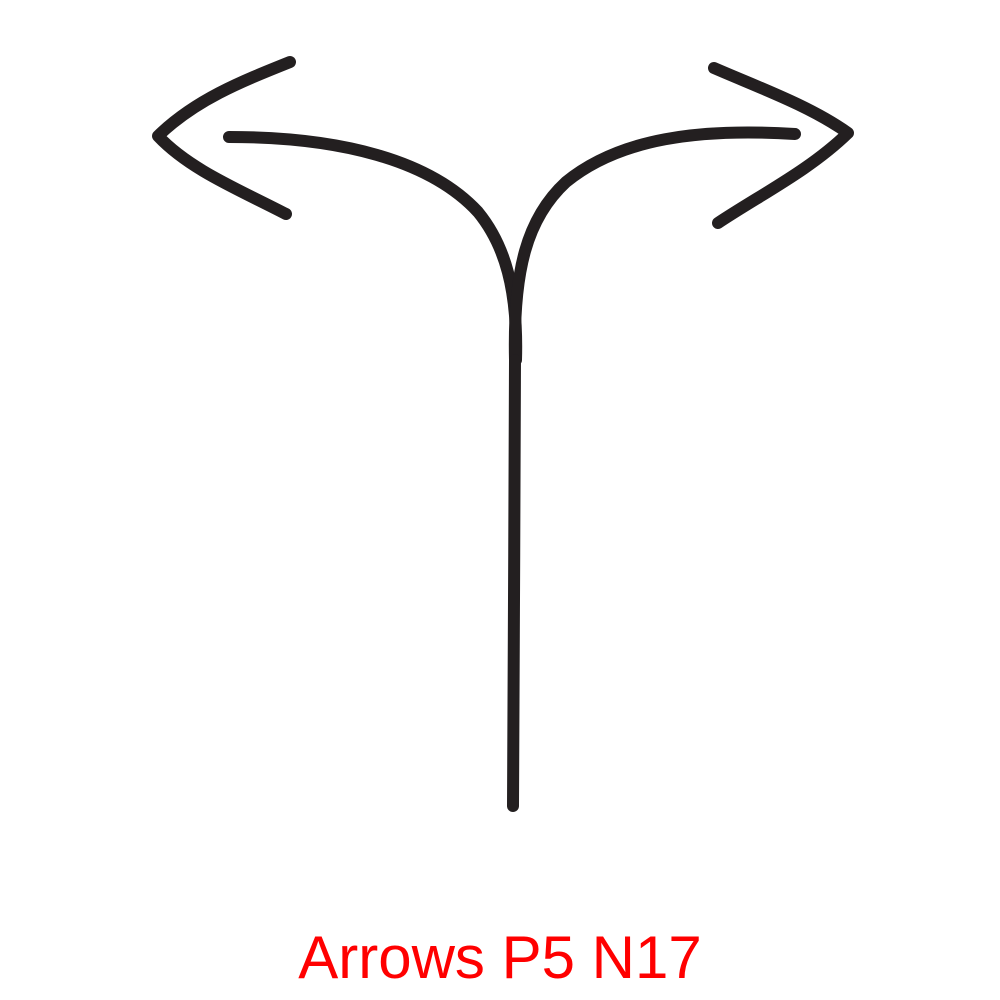  Describe the element at coordinates (224, 138) in the screenshot. I see `left-arrowhead` at that location.